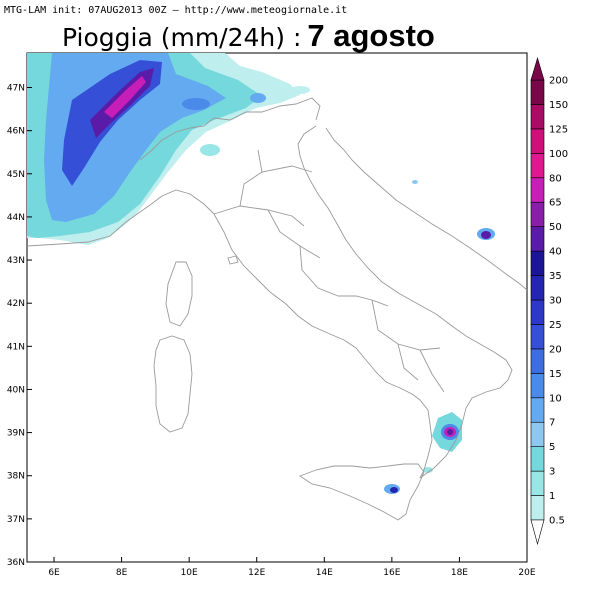 The image size is (593, 592). Describe the element at coordinates (558, 81) in the screenshot. I see `colorbar-label: 200` at that location.